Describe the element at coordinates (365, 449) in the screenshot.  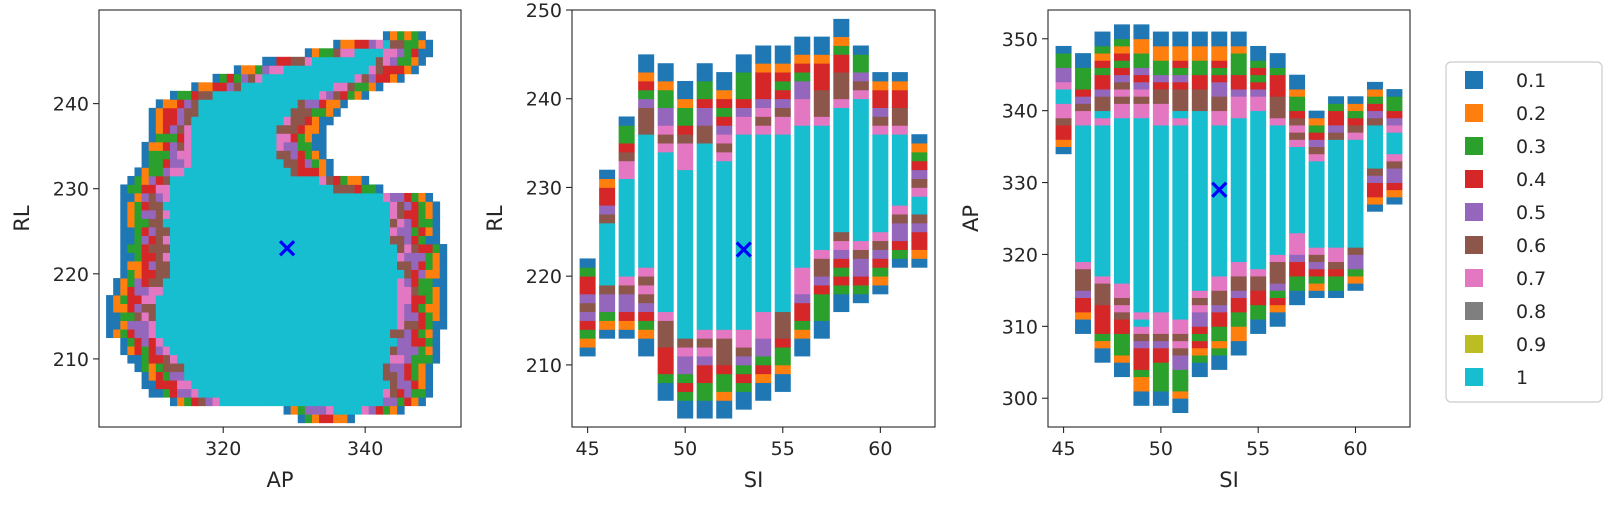
I see `x-tick-label: 340` at that location.